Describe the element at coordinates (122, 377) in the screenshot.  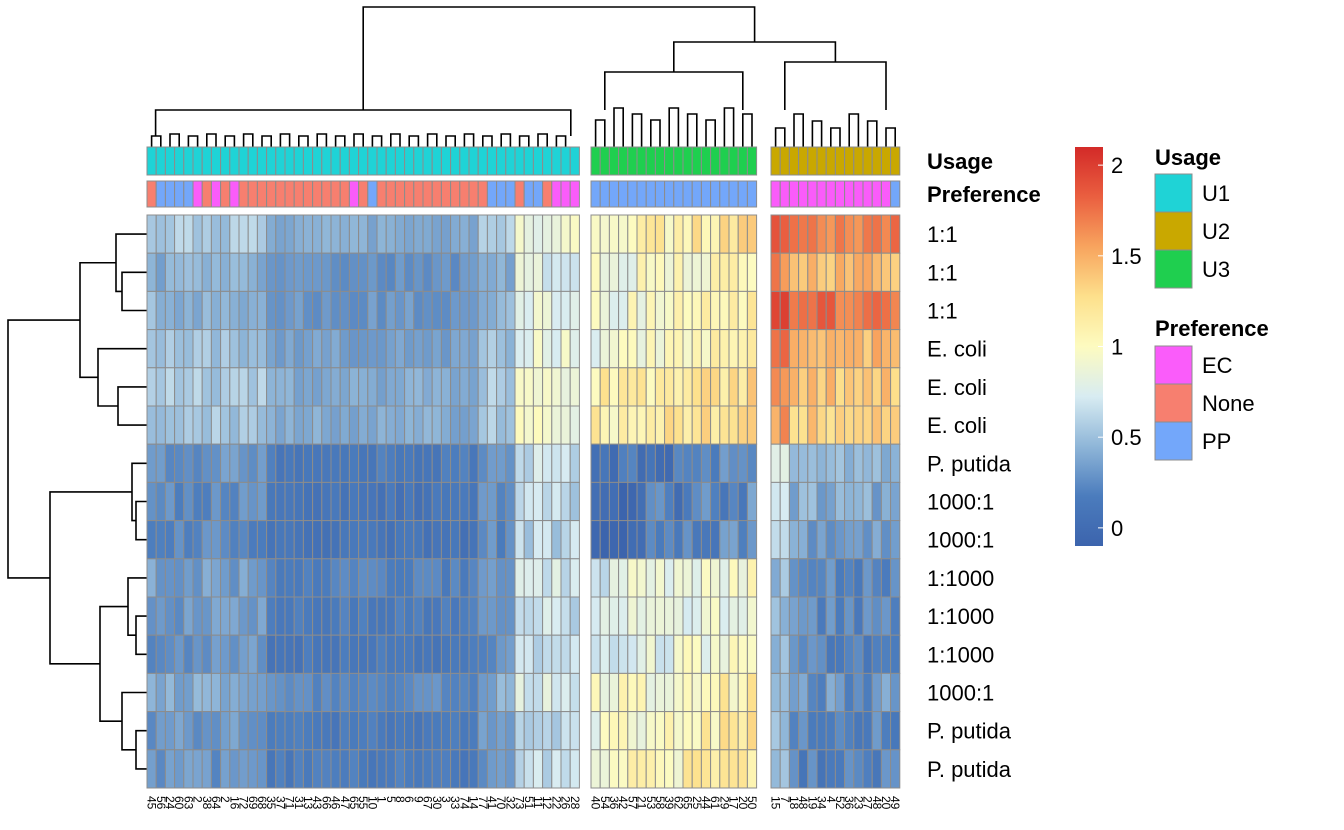
I see `row-dendrogram-branch` at that location.